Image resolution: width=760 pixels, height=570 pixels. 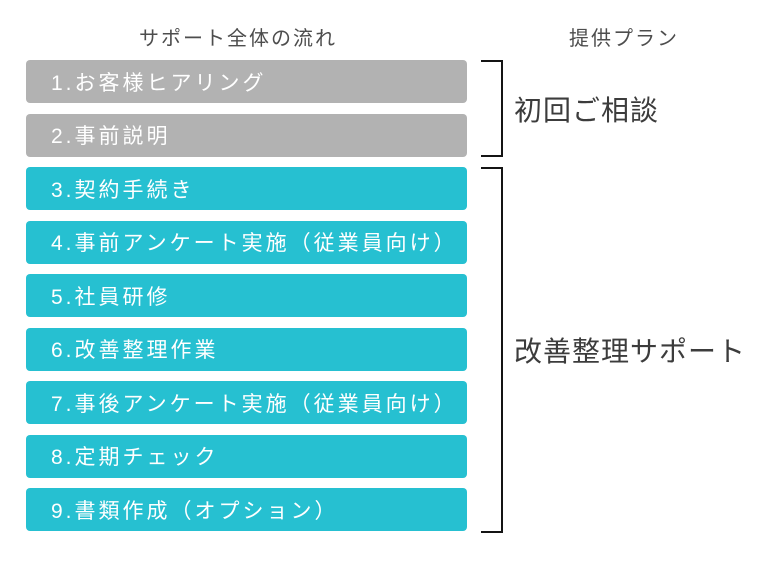 What do you see at coordinates (246, 188) in the screenshot?
I see `step-3-contract-procedure: 3.契約手続き` at bounding box center [246, 188].